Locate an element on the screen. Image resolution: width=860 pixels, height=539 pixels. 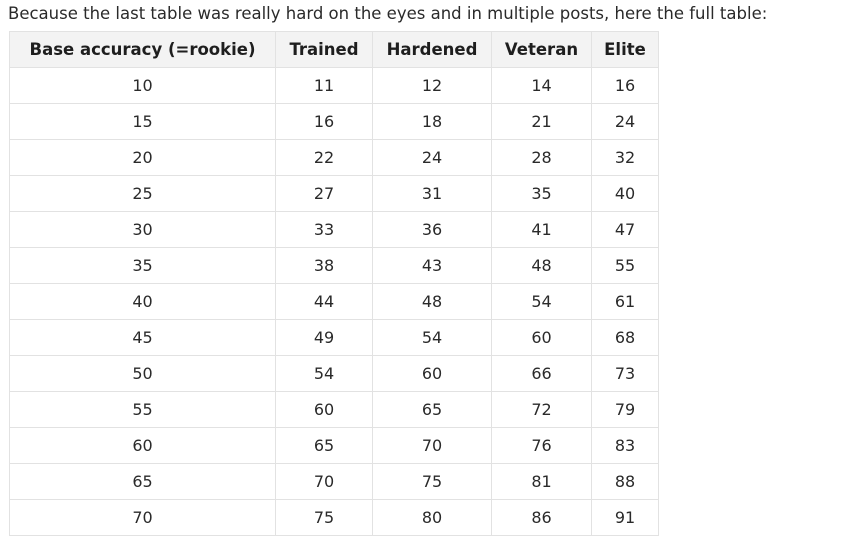
header-hardened: Hardened is located at coordinates (432, 49).